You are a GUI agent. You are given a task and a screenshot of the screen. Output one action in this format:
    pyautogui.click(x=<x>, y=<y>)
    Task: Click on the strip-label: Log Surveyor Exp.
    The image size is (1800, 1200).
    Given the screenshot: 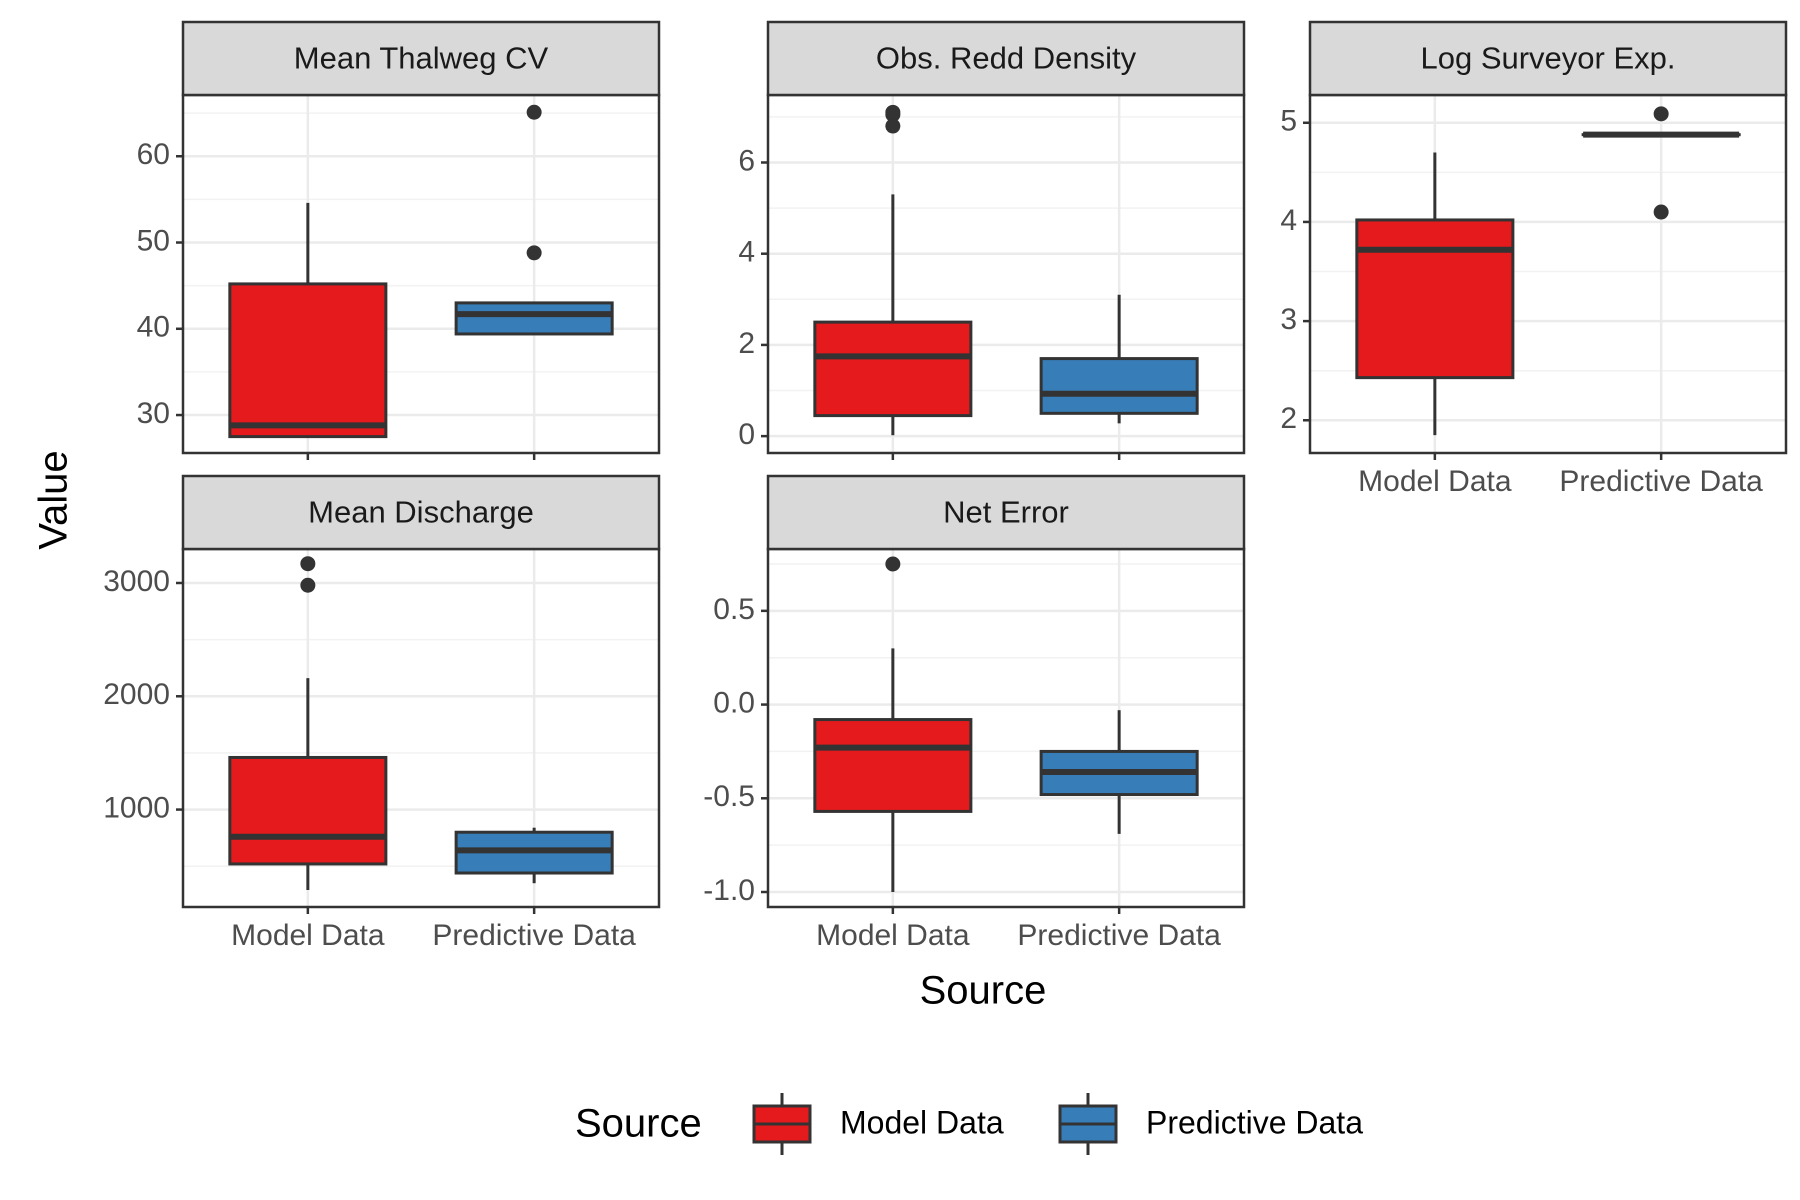 What is the action you would take?
    pyautogui.click(x=1547, y=58)
    